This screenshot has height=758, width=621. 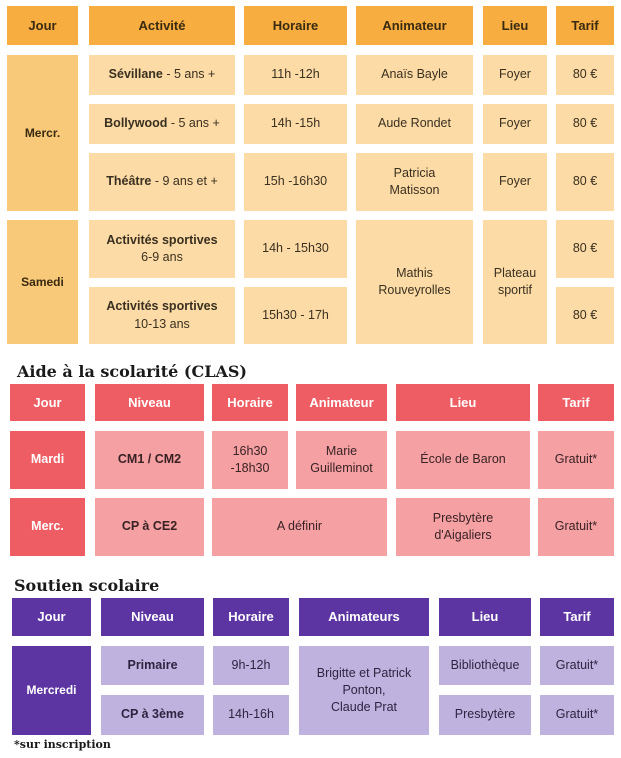 What do you see at coordinates (485, 715) in the screenshot?
I see `soutien-lieu: Presbytère` at bounding box center [485, 715].